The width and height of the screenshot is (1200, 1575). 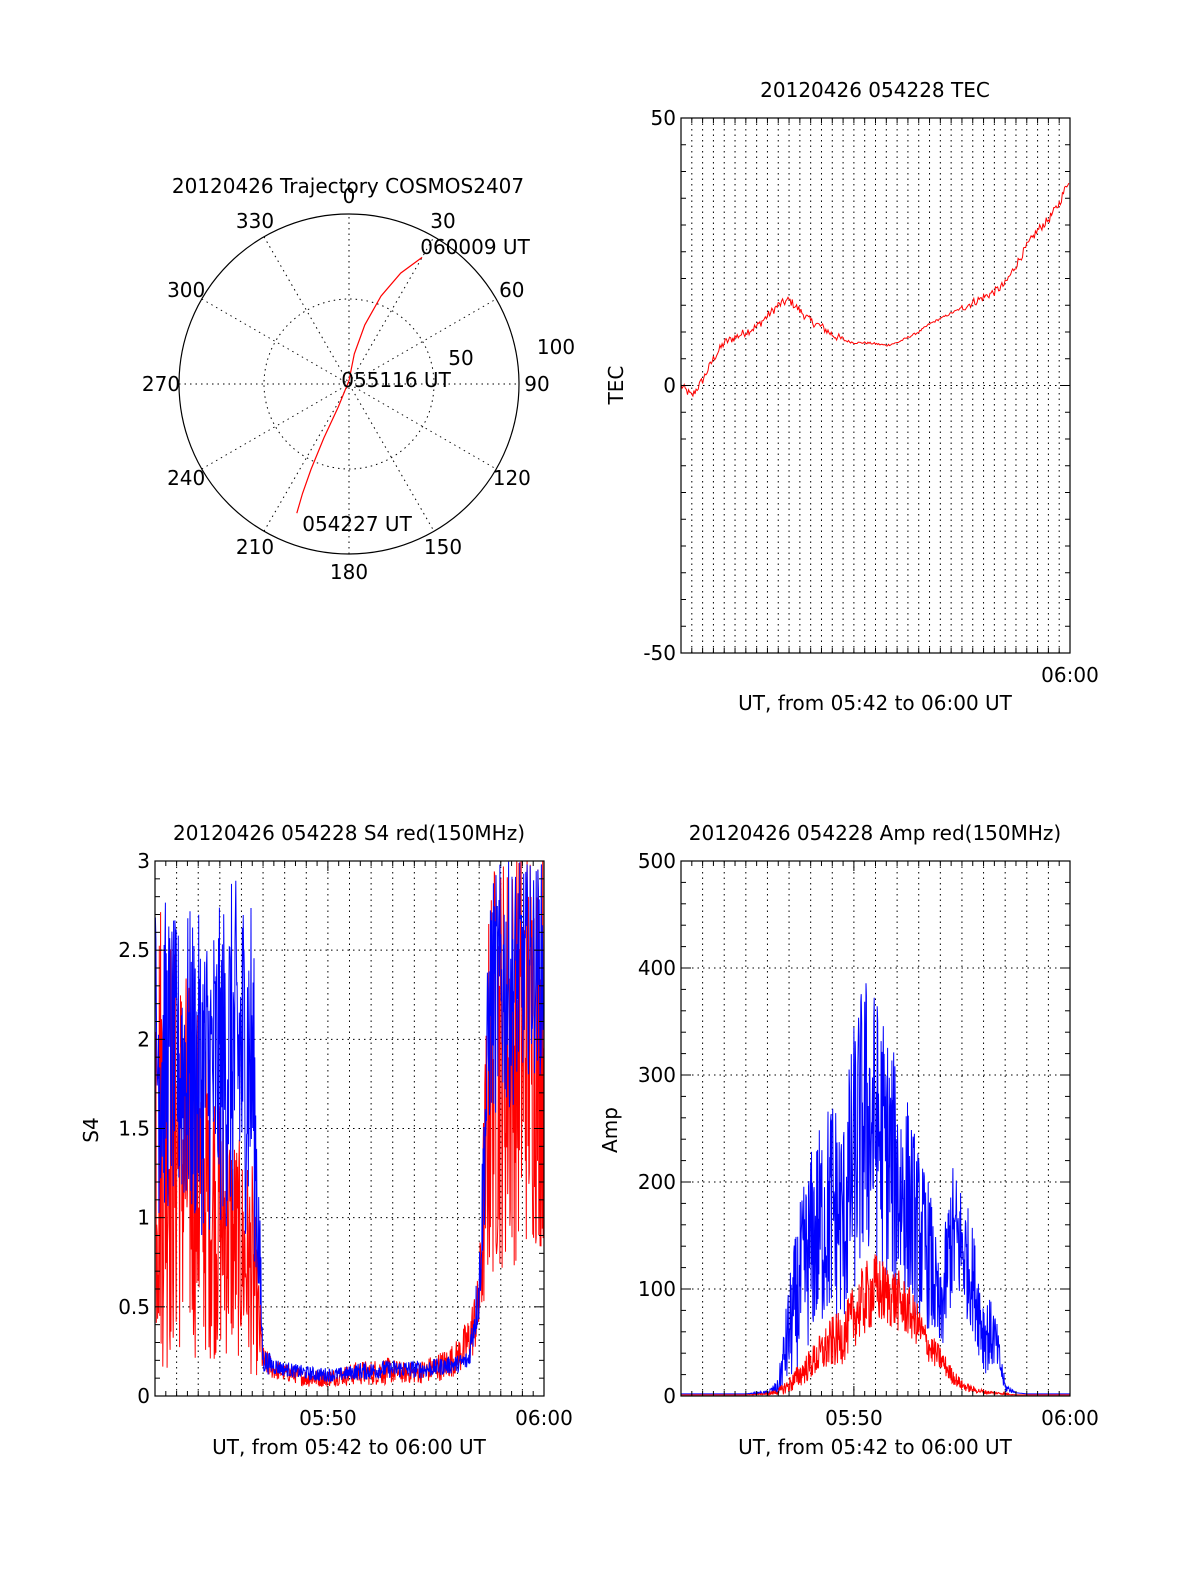 What do you see at coordinates (349, 1447) in the screenshot?
I see `s4-x-label: UT, from 05:42 to 06:00 UT` at bounding box center [349, 1447].